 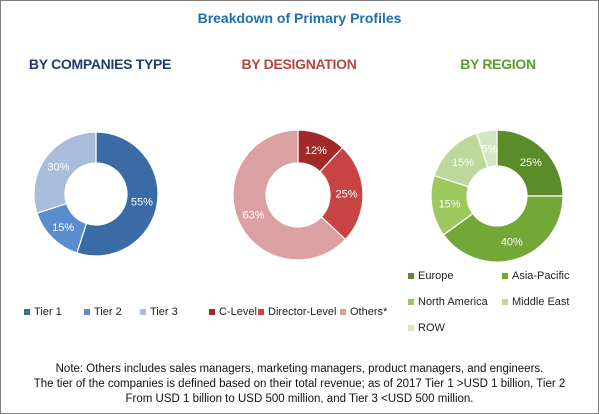 What do you see at coordinates (316, 151) in the screenshot?
I see `data-label-c-level: 12%` at bounding box center [316, 151].